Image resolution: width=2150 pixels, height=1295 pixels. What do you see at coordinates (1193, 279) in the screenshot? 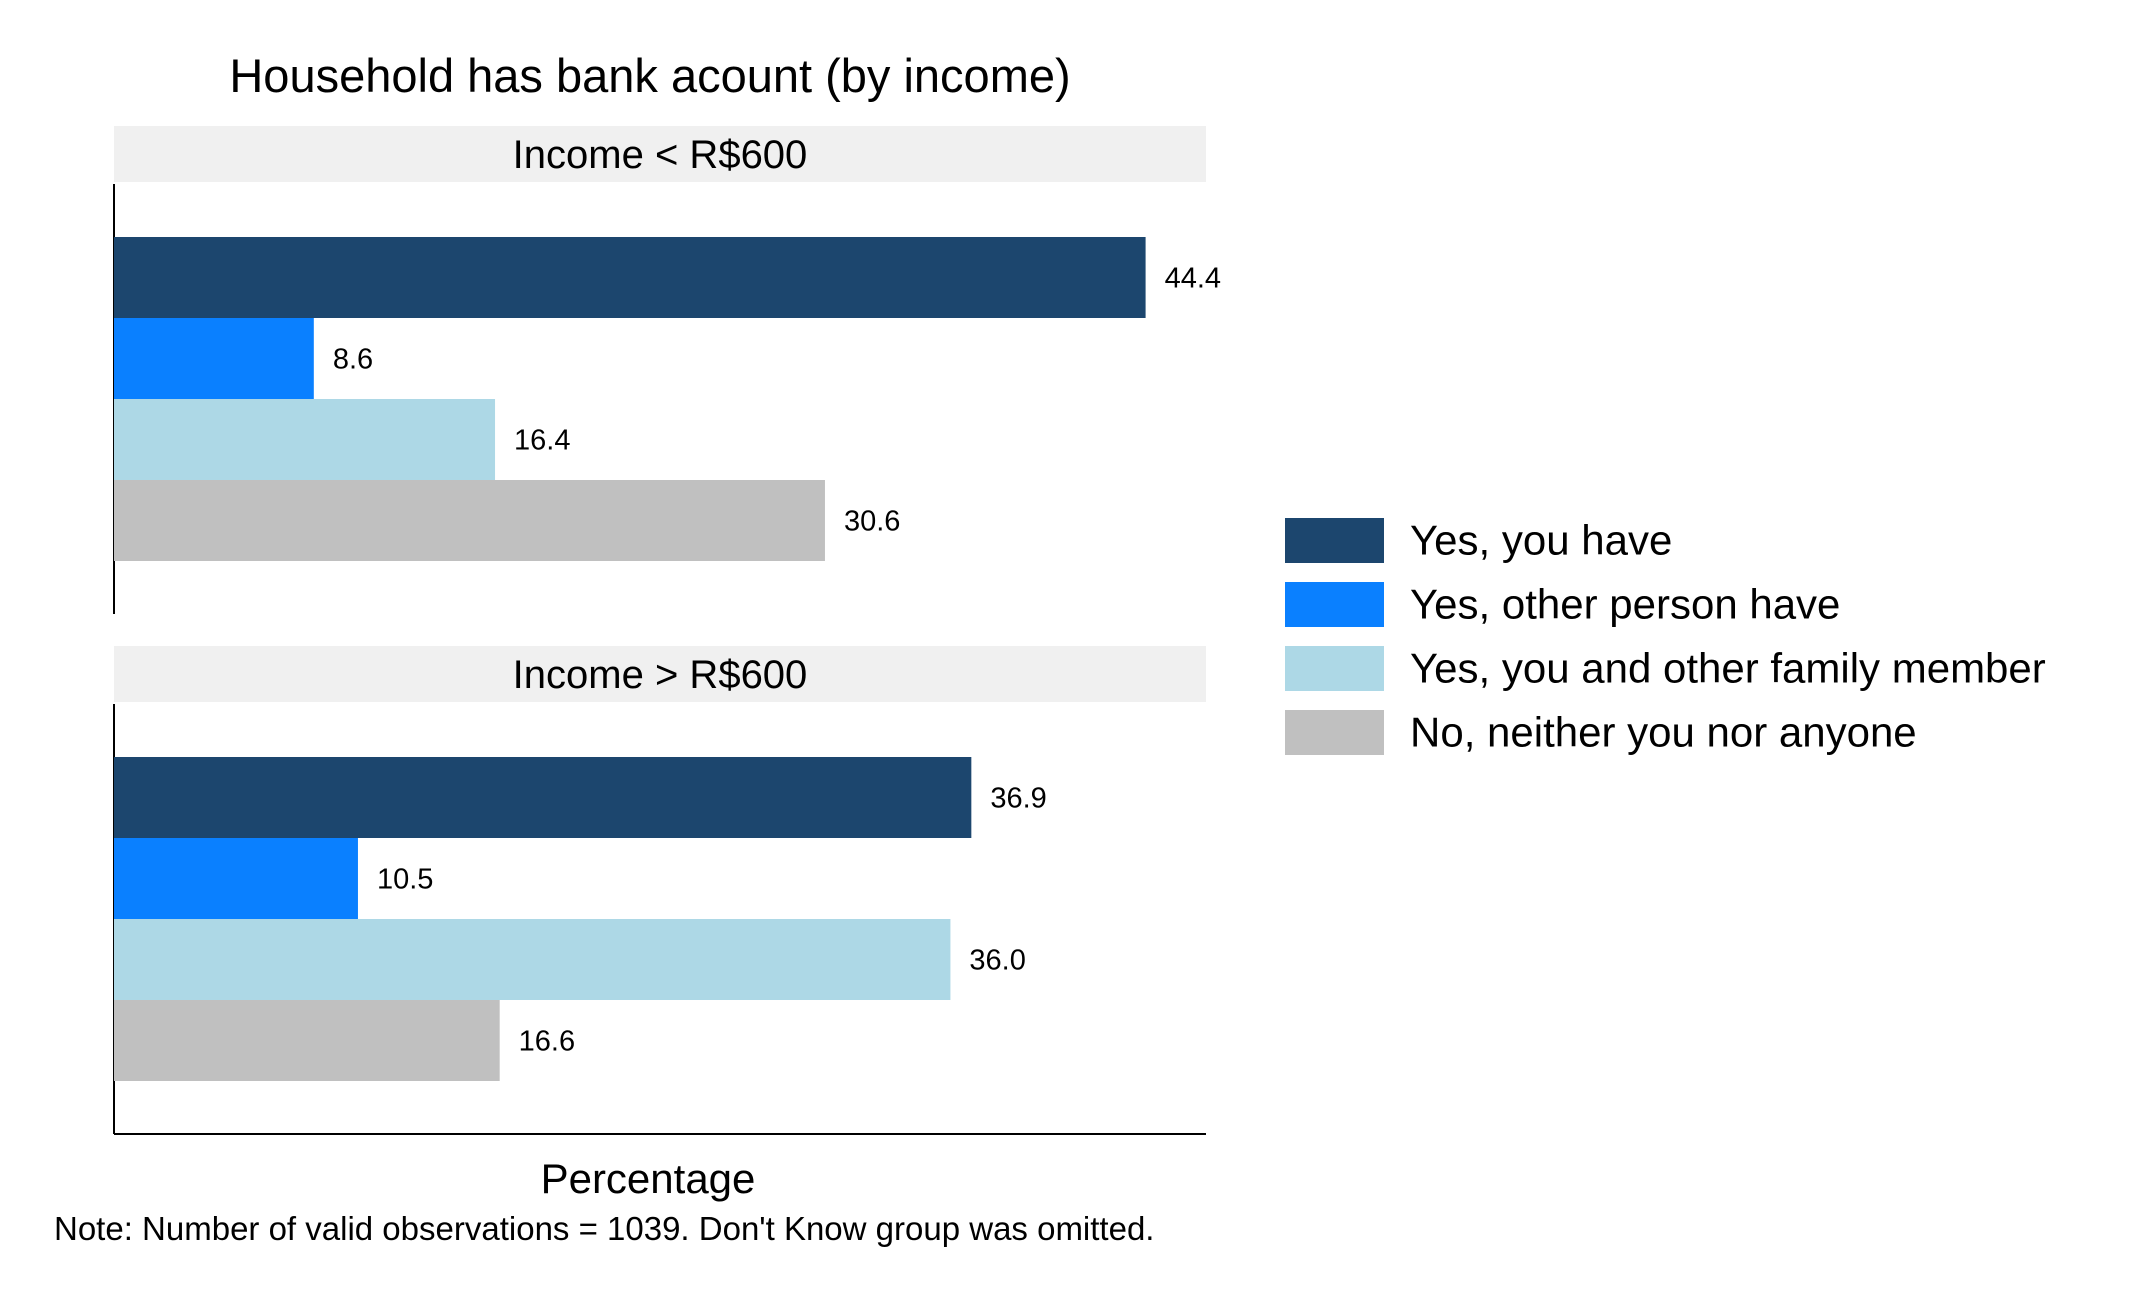
I see `data-label-panel-0-series-0: 44.4` at bounding box center [1193, 279].